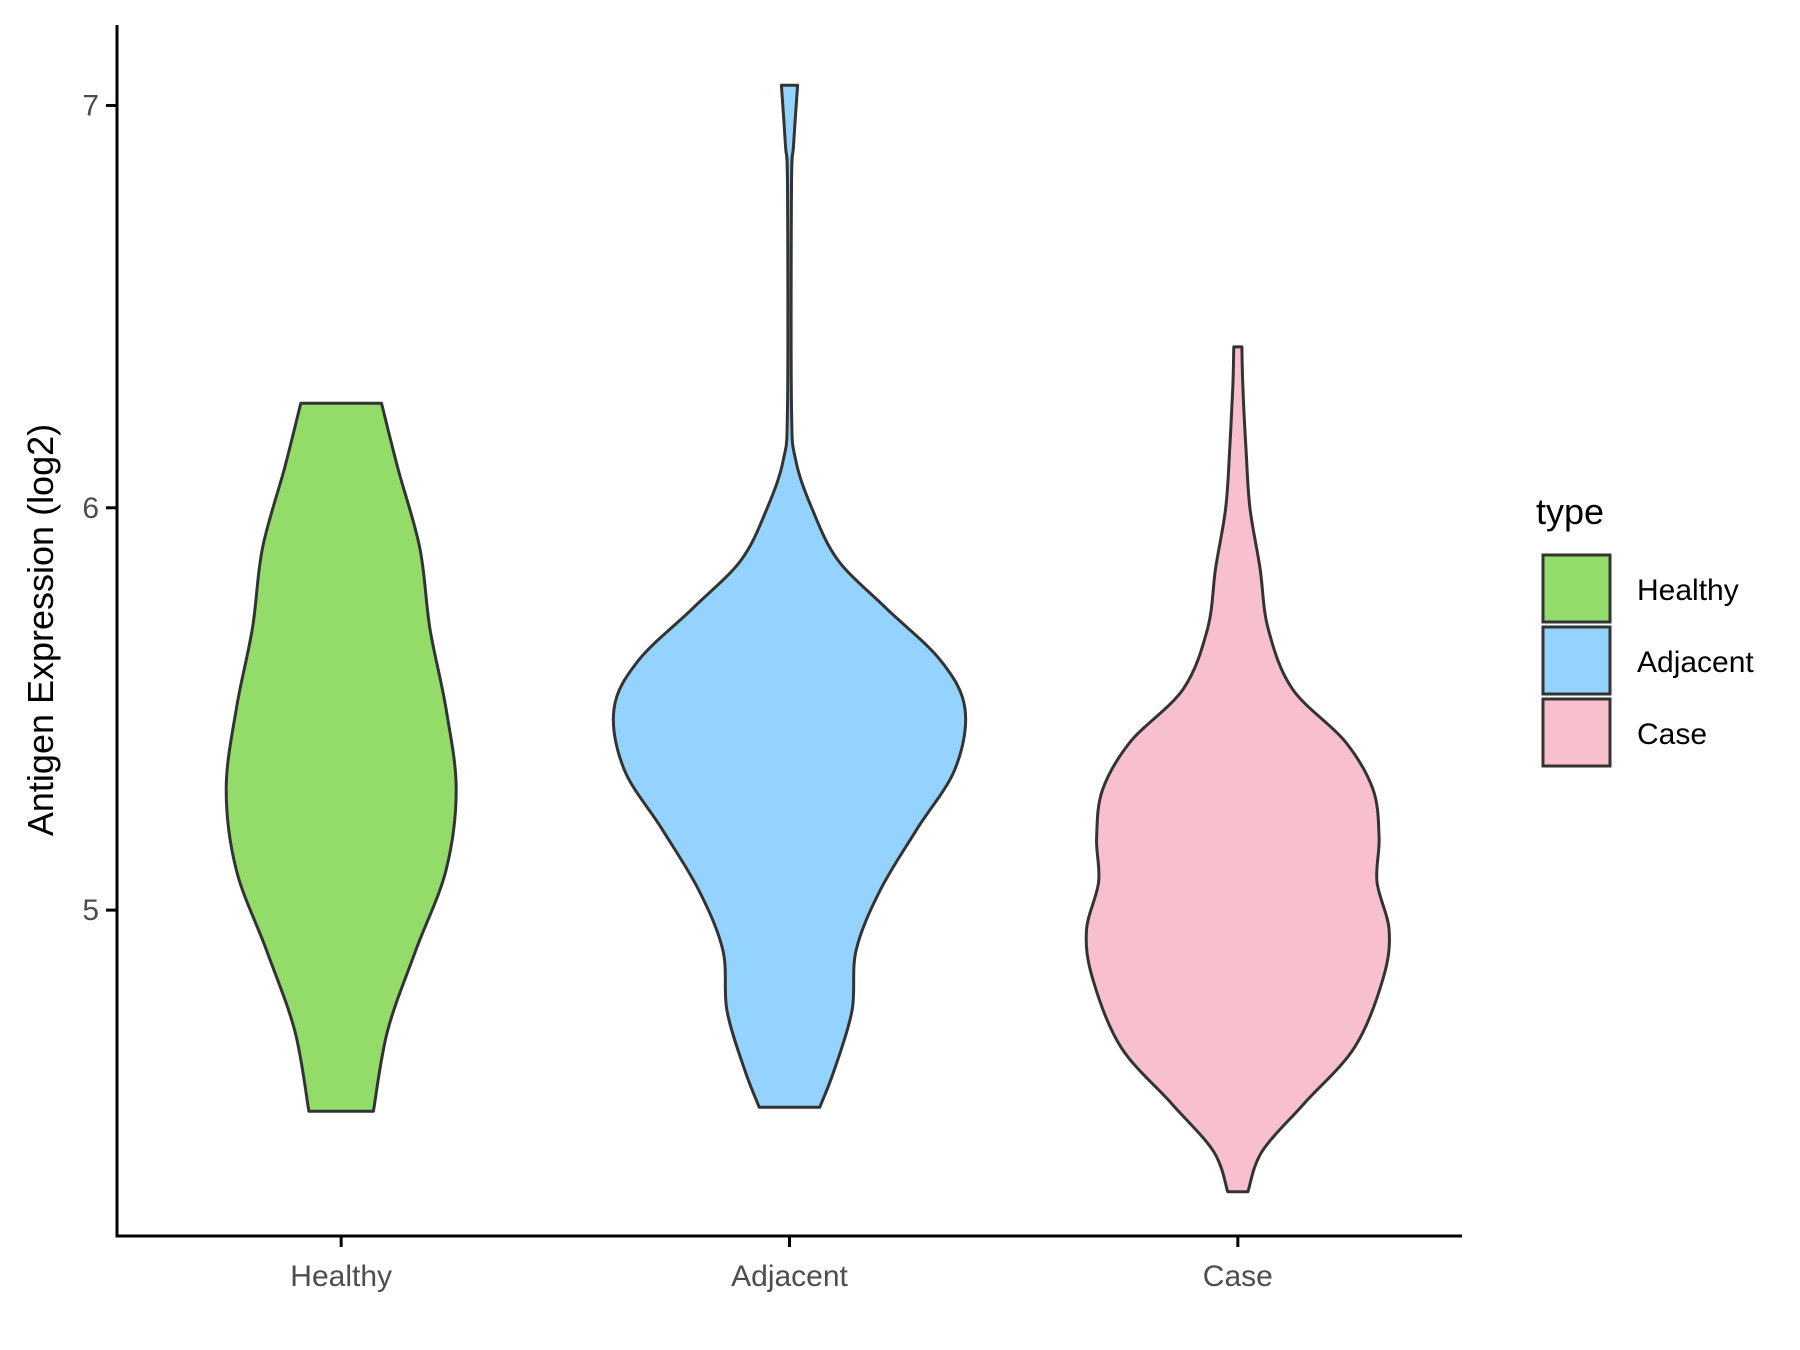  What do you see at coordinates (1238, 1276) in the screenshot?
I see `x-tick-label: Case` at bounding box center [1238, 1276].